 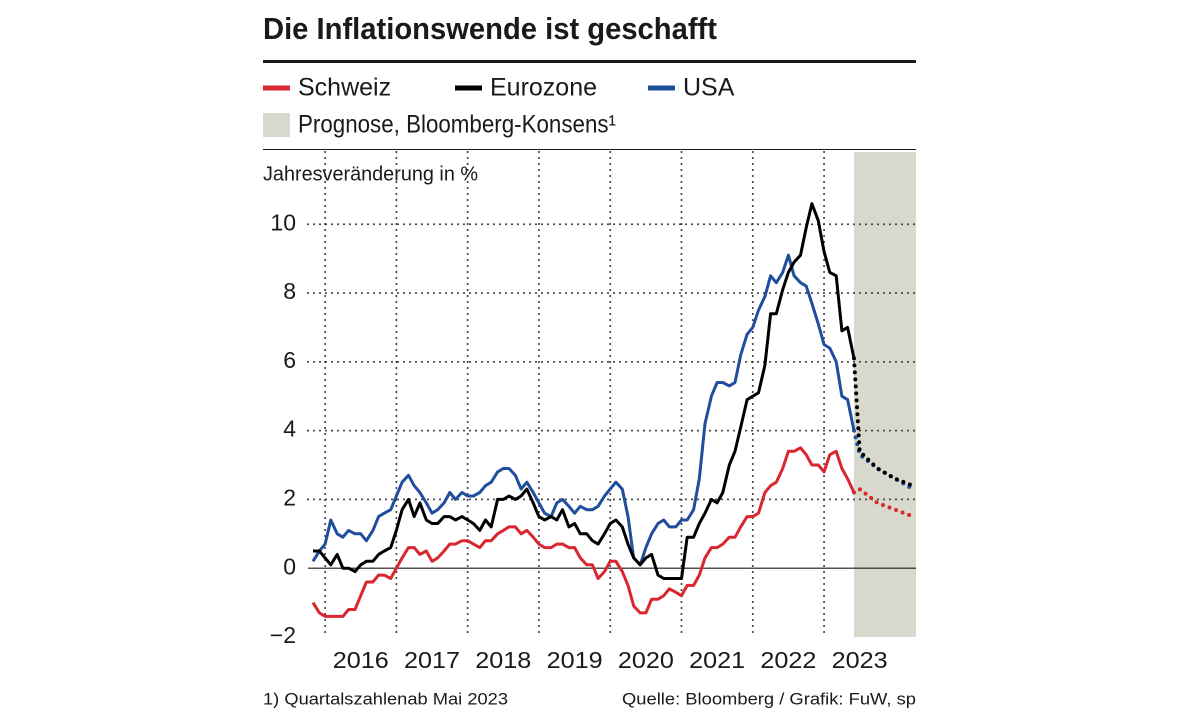 What do you see at coordinates (283, 222) in the screenshot?
I see `y-tick-label: 10` at bounding box center [283, 222].